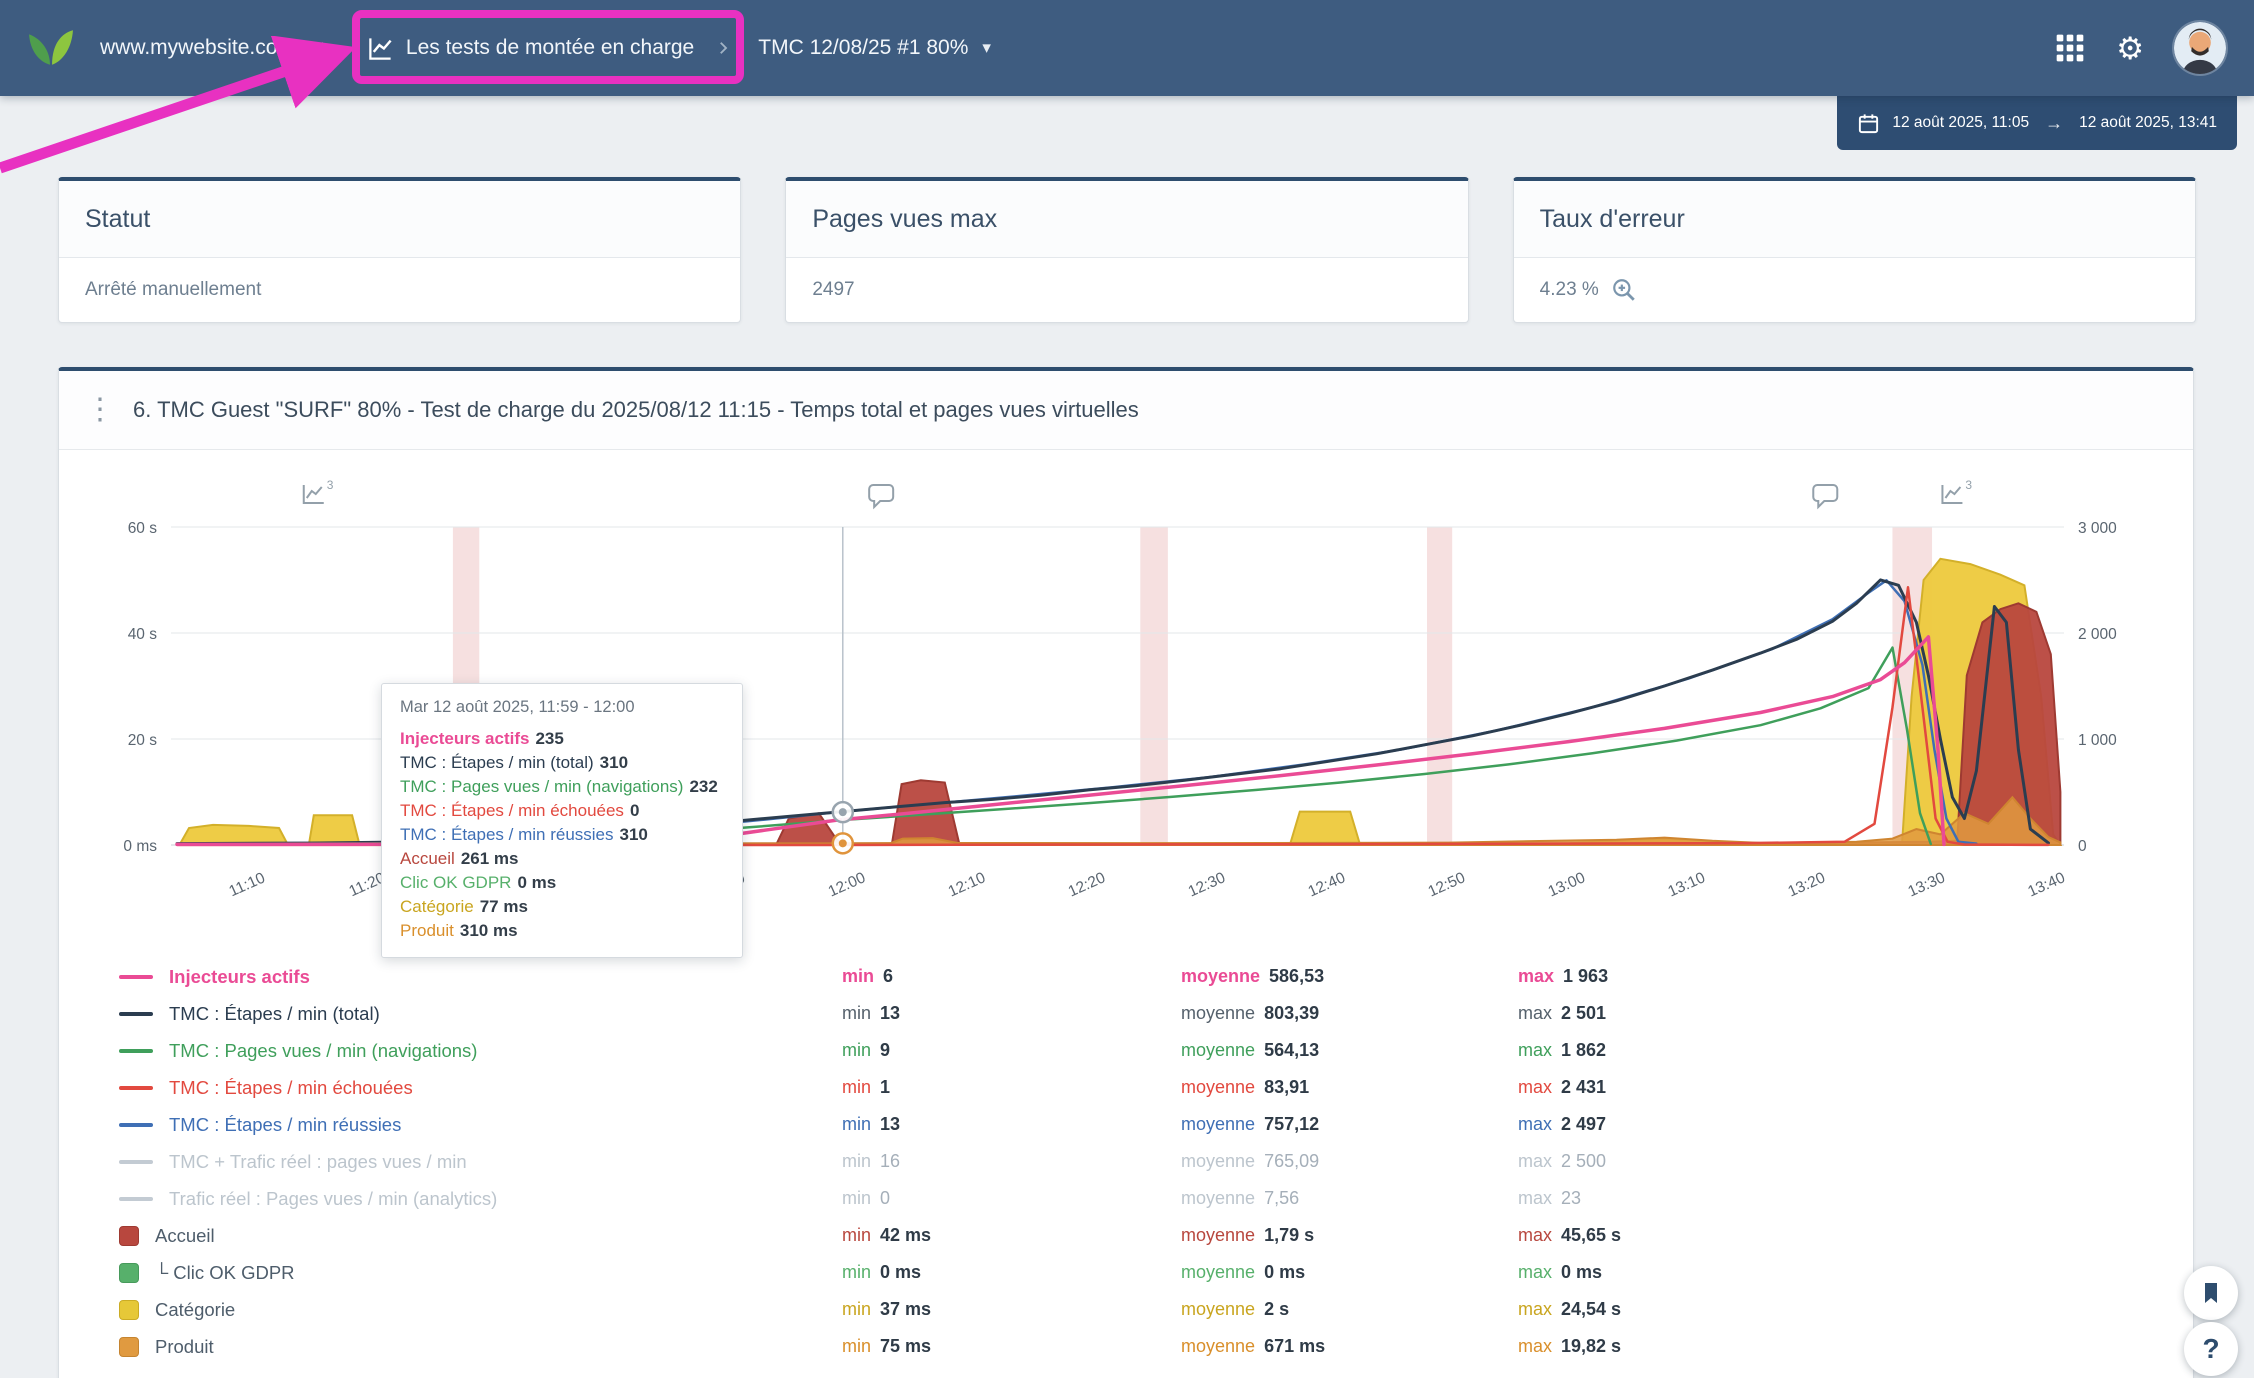 This screenshot has height=1378, width=2254. Describe the element at coordinates (2054, 122) in the screenshot. I see `arrow-right-icon: →` at that location.